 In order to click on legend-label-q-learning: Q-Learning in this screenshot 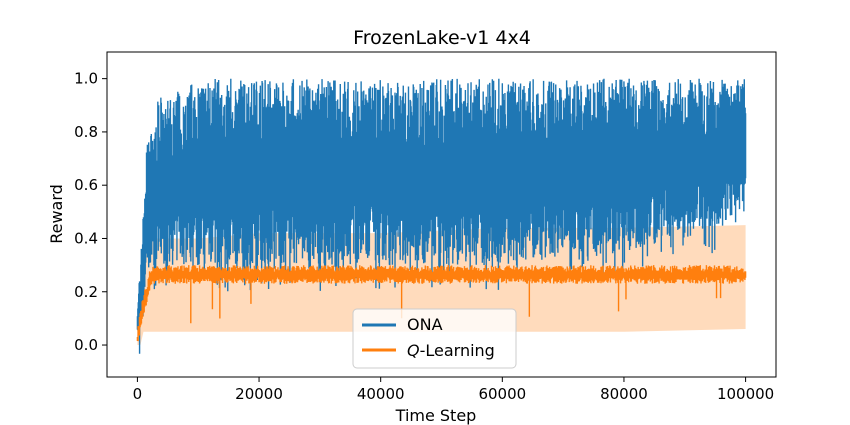, I will do `click(451, 350)`.